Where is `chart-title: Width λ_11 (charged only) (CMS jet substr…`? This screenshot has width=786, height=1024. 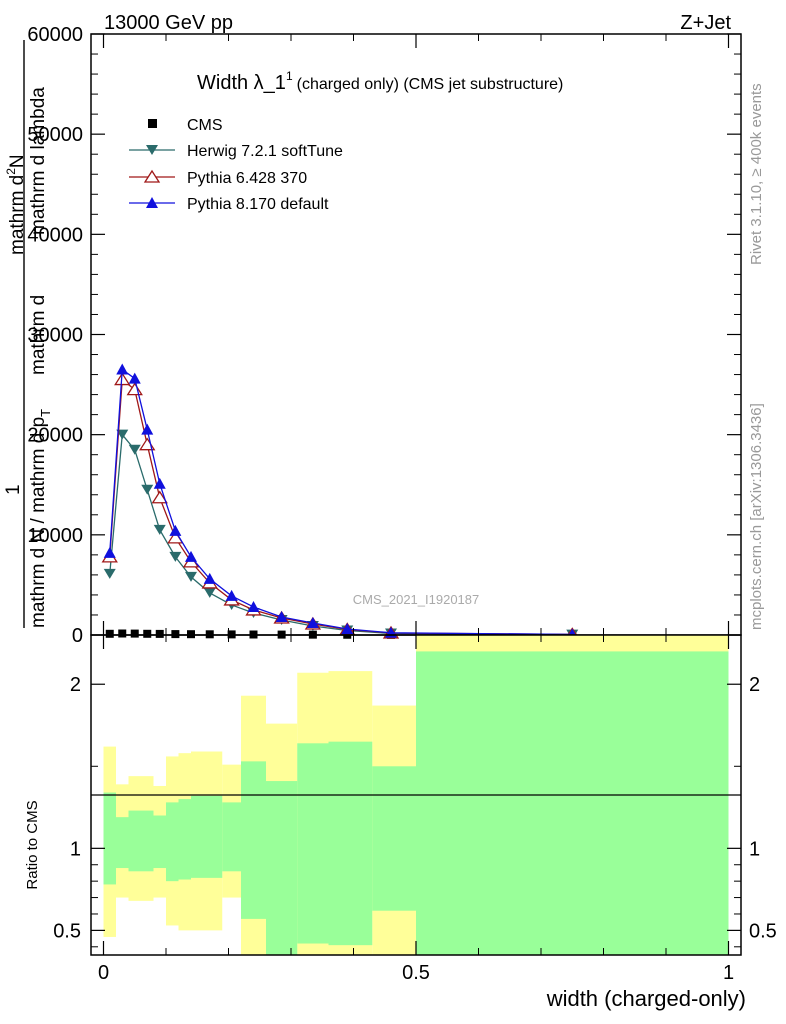 chart-title: Width λ_11 (charged only) (CMS jet substr… is located at coordinates (380, 81).